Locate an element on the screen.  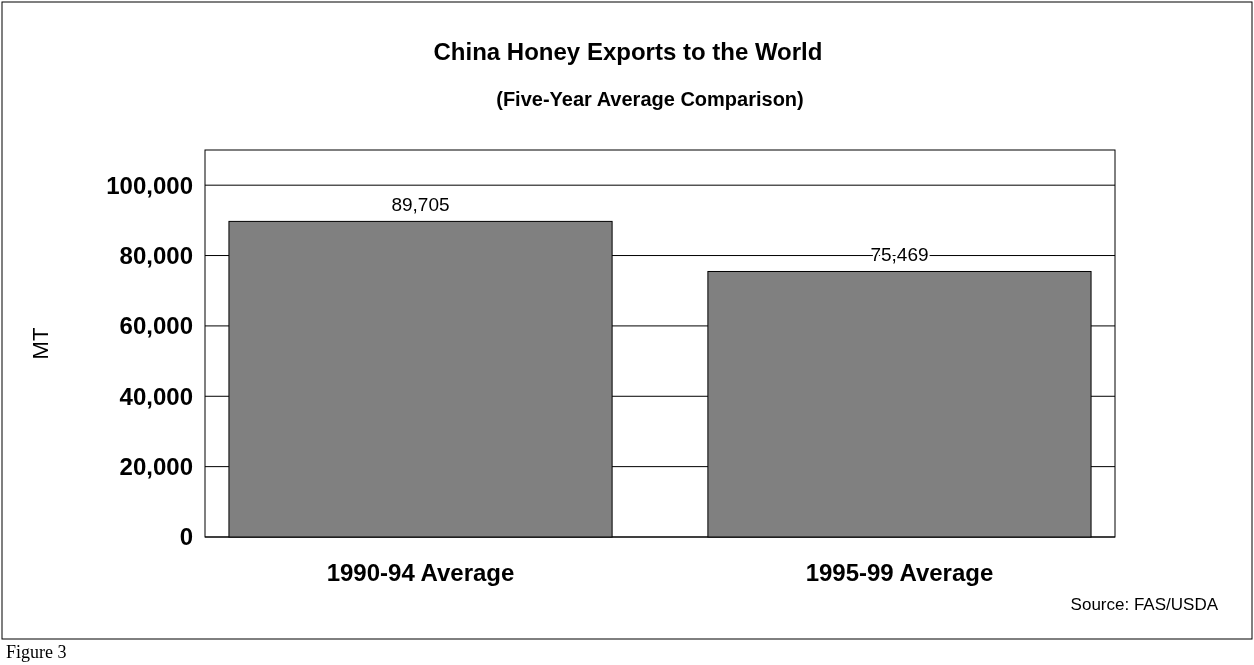
chart-subtitle: (Five-Year Average Comparison) is located at coordinates (650, 99).